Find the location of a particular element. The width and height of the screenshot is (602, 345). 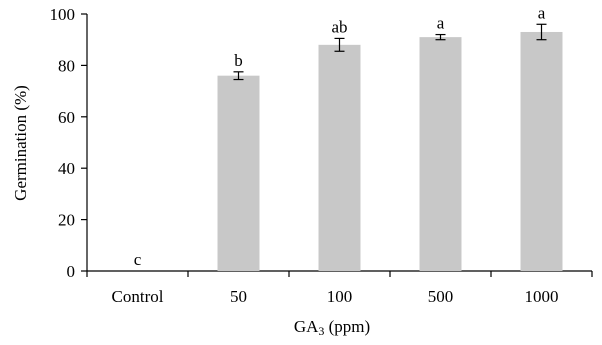

y-axis-label: Germination (%) is located at coordinates (20, 143).